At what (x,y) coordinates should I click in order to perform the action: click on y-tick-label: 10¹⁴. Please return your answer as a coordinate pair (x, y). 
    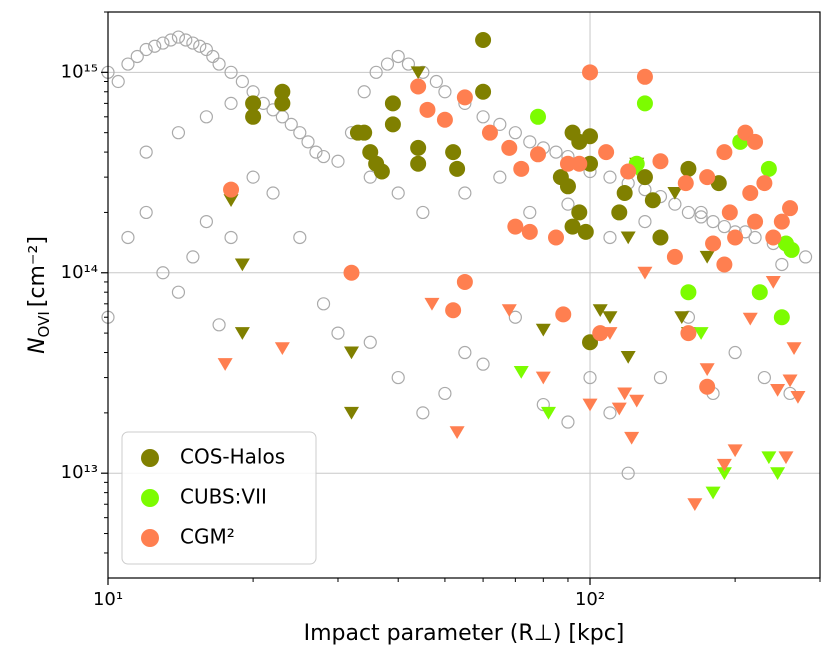
    Looking at the image, I should click on (79, 272).